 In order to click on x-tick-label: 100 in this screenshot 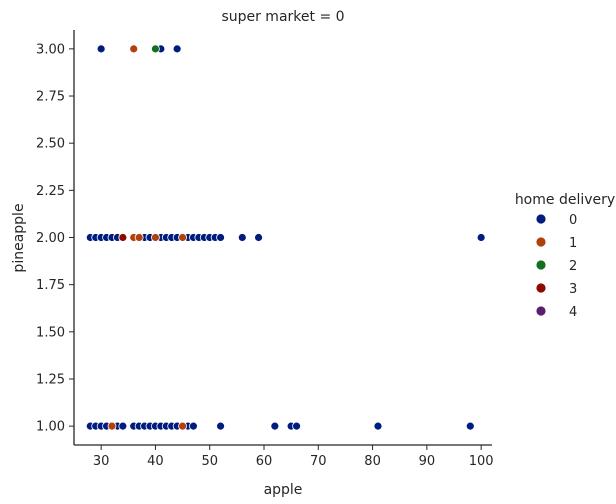, I will do `click(481, 461)`.